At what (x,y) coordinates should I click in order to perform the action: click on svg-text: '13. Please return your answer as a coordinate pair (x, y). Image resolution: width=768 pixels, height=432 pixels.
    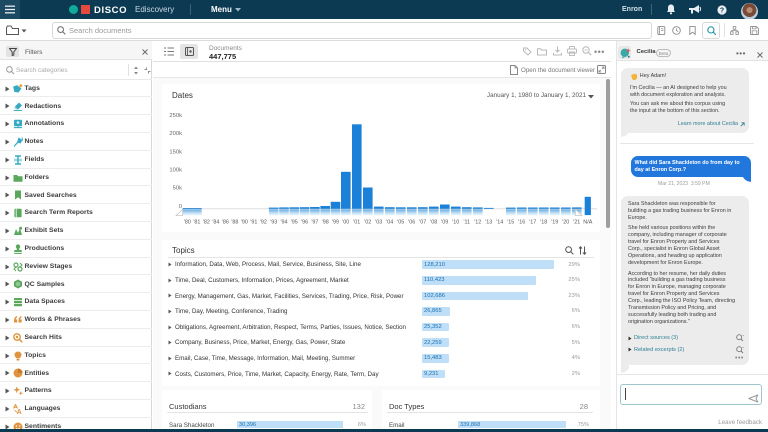
    Looking at the image, I should click on (488, 223).